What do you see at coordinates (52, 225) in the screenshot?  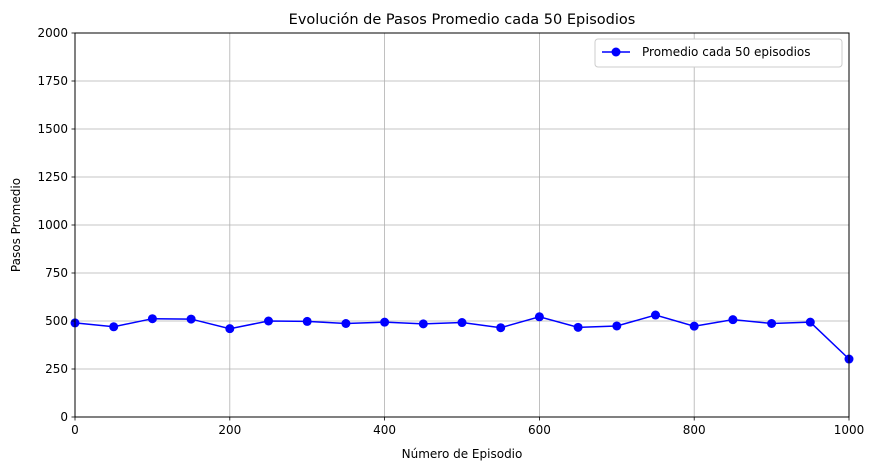 I see `y-tick-label: 1000` at bounding box center [52, 225].